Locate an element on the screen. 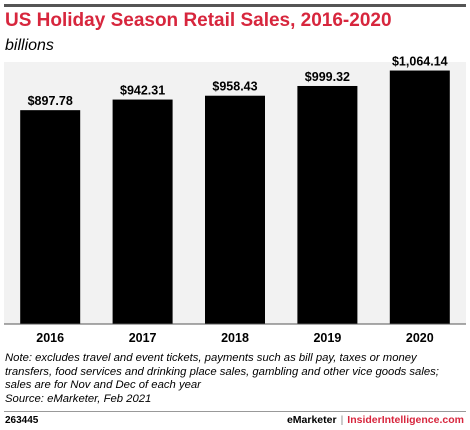 This screenshot has height=430, width=470. data-label-2017: $942.31 is located at coordinates (142, 91).